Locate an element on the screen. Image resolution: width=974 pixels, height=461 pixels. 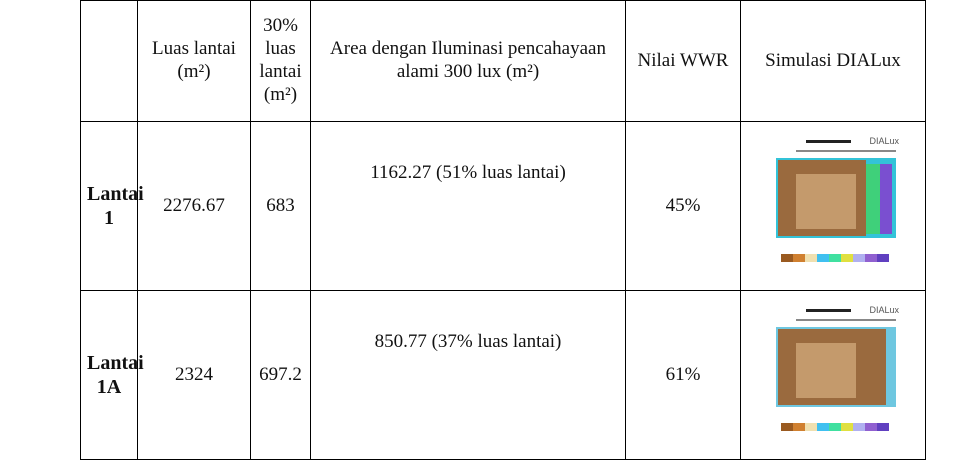
cell: 697.2 is located at coordinates (280, 375).